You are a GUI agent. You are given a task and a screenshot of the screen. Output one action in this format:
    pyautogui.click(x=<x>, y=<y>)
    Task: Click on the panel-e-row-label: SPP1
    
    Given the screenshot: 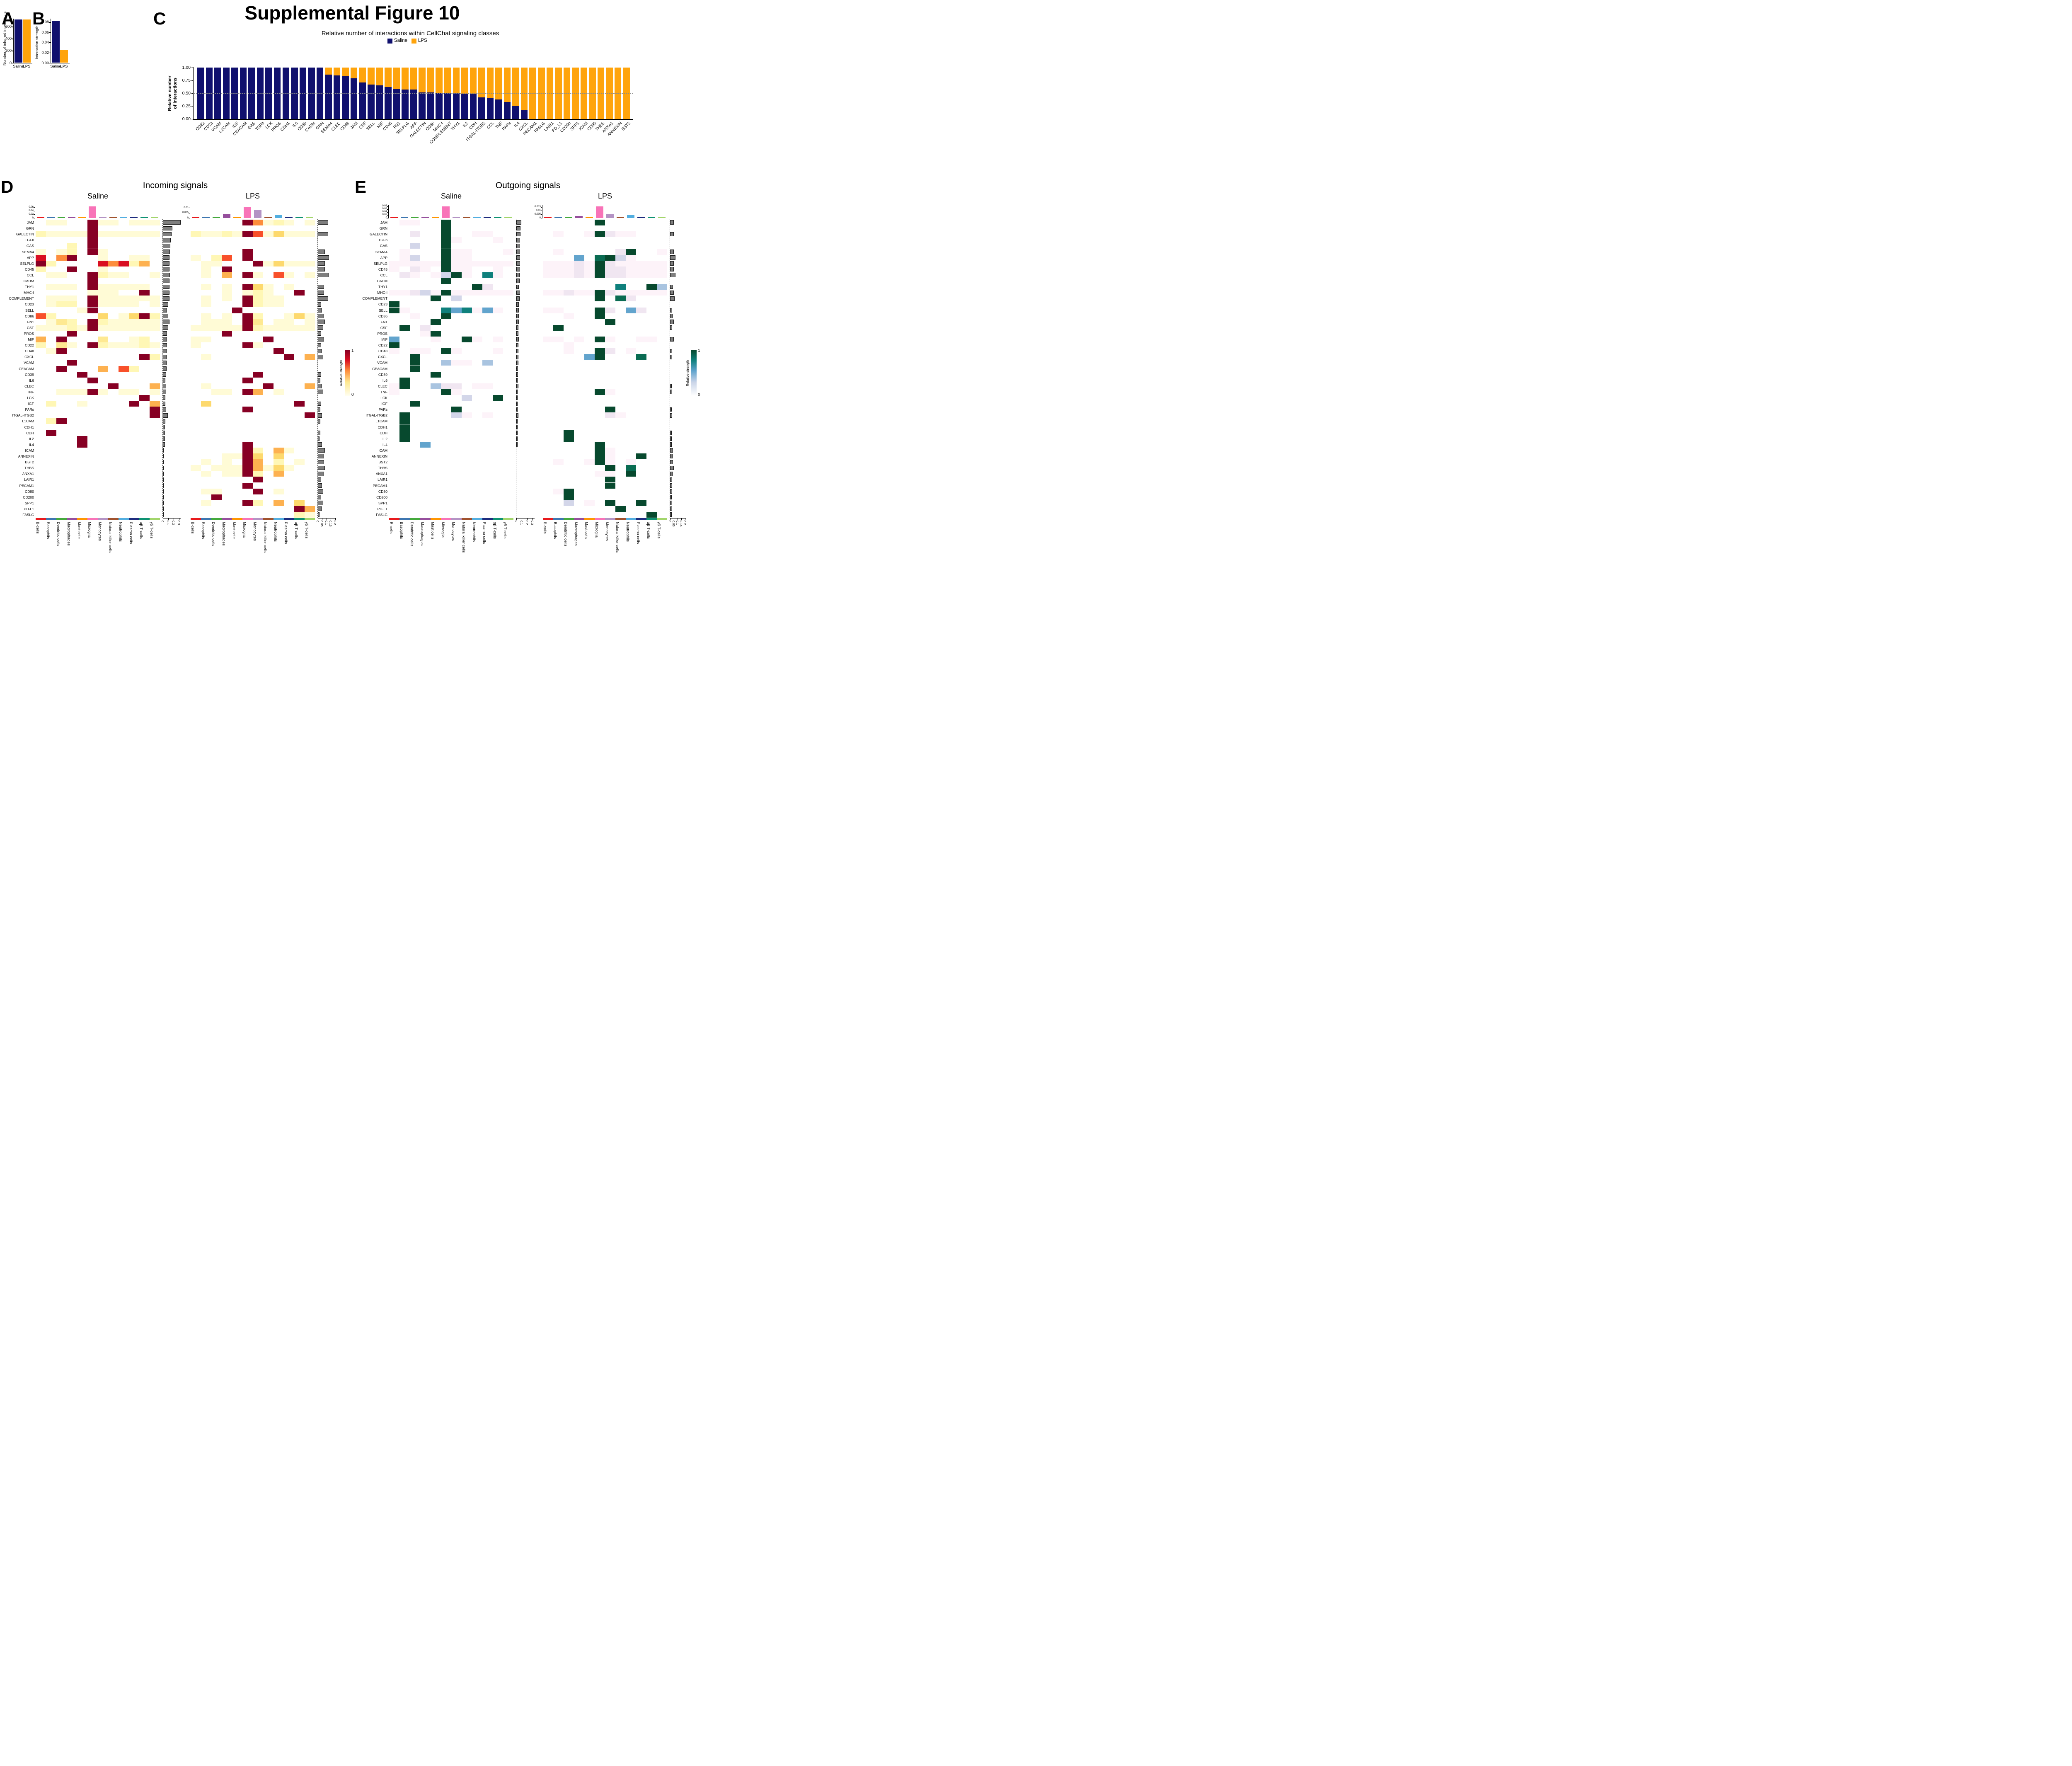 What is the action you would take?
    pyautogui.click(x=382, y=503)
    